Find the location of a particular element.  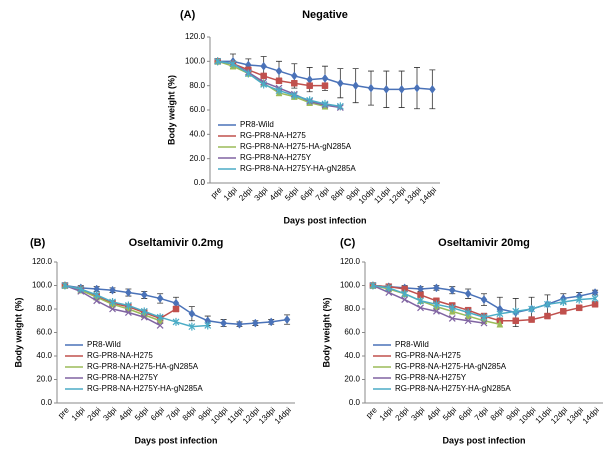

chart-title: Oseltamivir 0.2mg is located at coordinates (176, 243).